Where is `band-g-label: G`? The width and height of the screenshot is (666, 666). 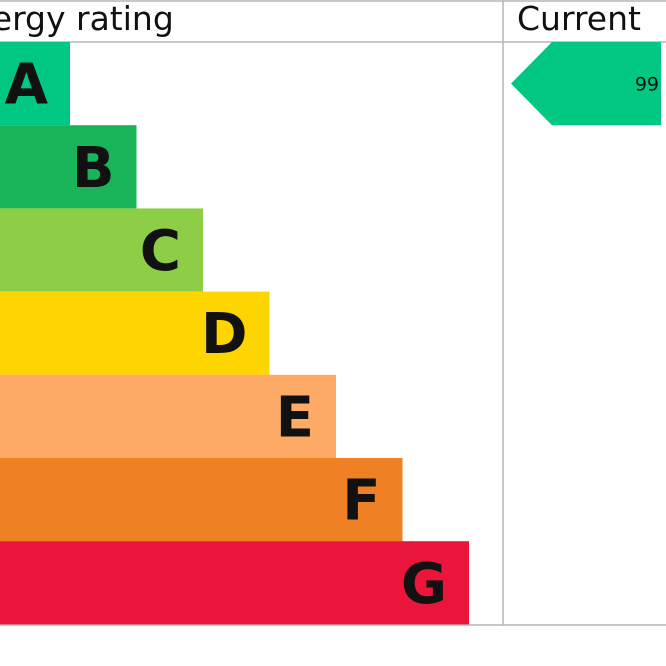
band-g-label: G is located at coordinates (424, 584).